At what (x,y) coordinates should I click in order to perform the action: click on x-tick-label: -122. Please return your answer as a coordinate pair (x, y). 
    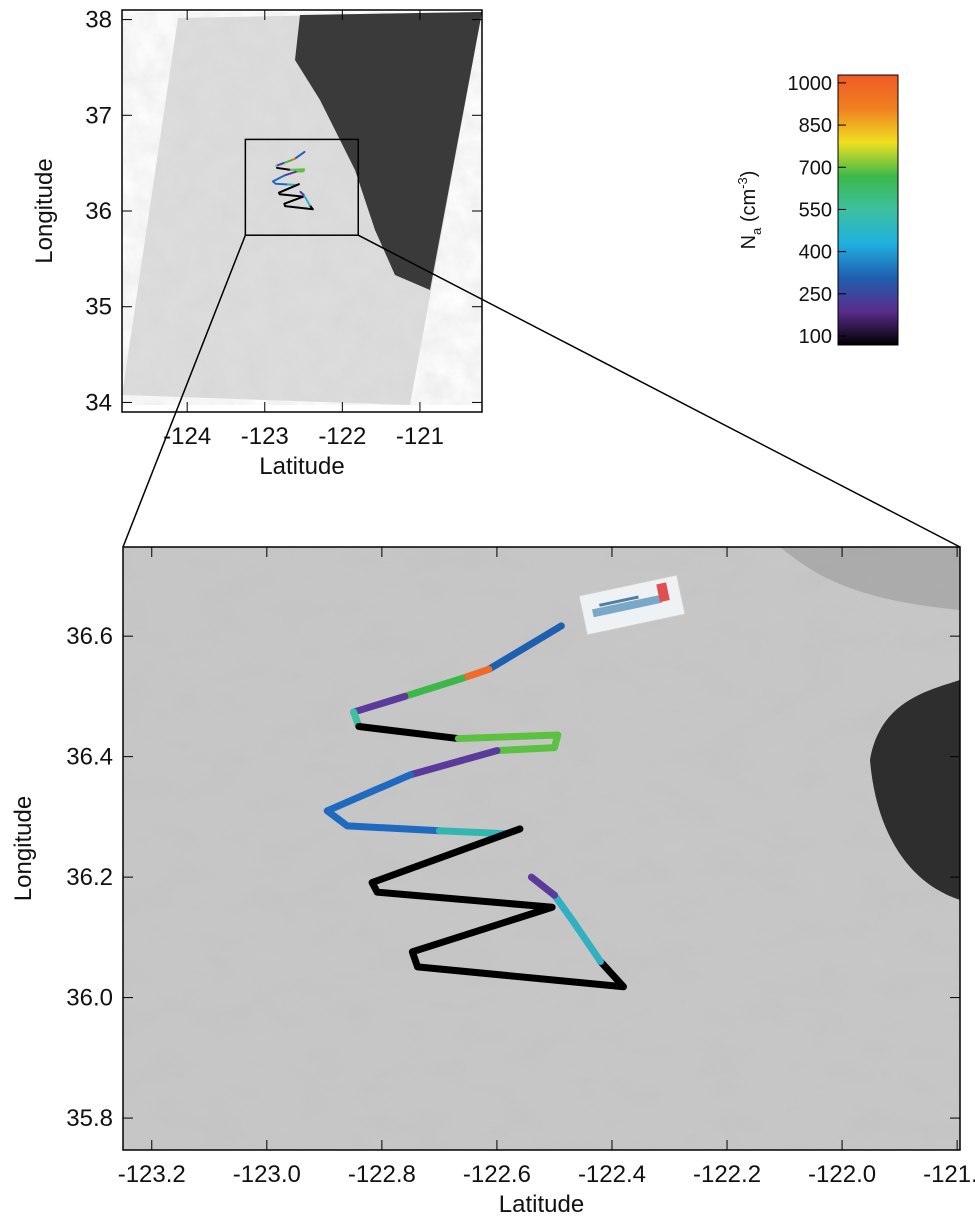
    Looking at the image, I should click on (342, 436).